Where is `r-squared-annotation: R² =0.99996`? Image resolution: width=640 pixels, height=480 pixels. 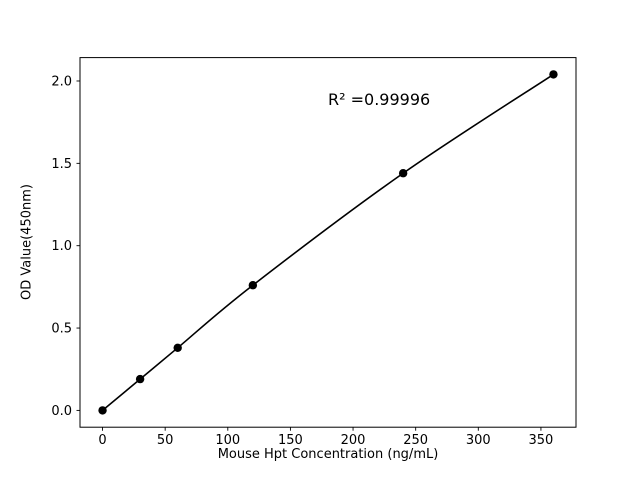 r-squared-annotation: R² =0.99996 is located at coordinates (379, 99).